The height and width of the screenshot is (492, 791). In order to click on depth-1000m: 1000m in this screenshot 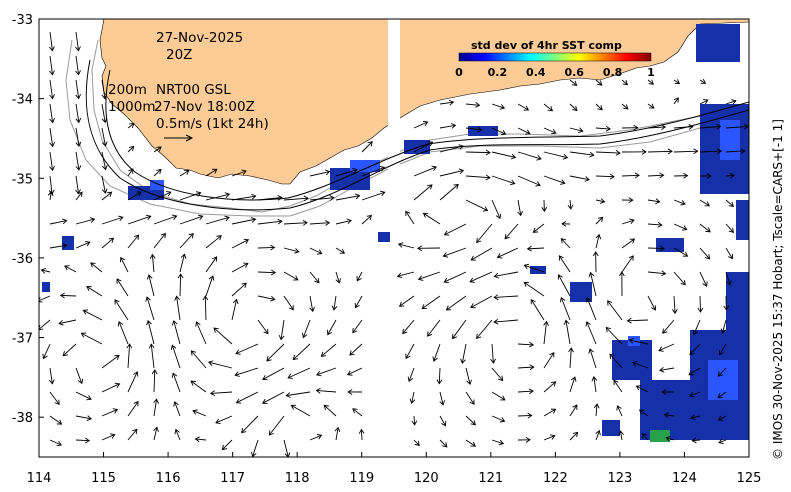, I will do `click(132, 107)`.